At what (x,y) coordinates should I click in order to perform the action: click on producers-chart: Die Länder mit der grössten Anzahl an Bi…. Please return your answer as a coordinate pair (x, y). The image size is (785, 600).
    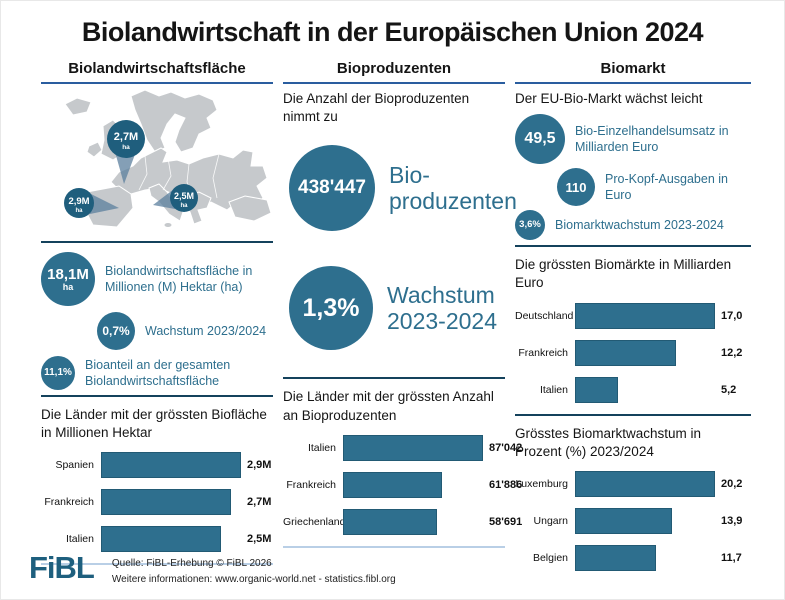
    Looking at the image, I should click on (402, 461).